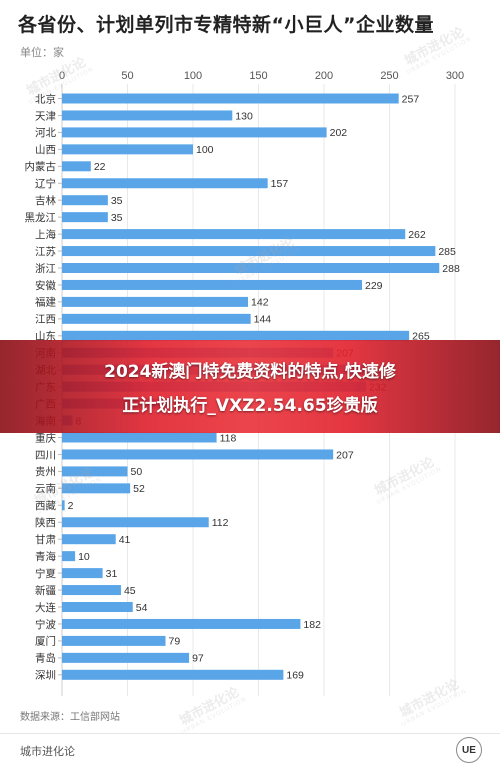 The image size is (500, 775). Describe the element at coordinates (312, 625) in the screenshot. I see `value-label: 182` at that location.